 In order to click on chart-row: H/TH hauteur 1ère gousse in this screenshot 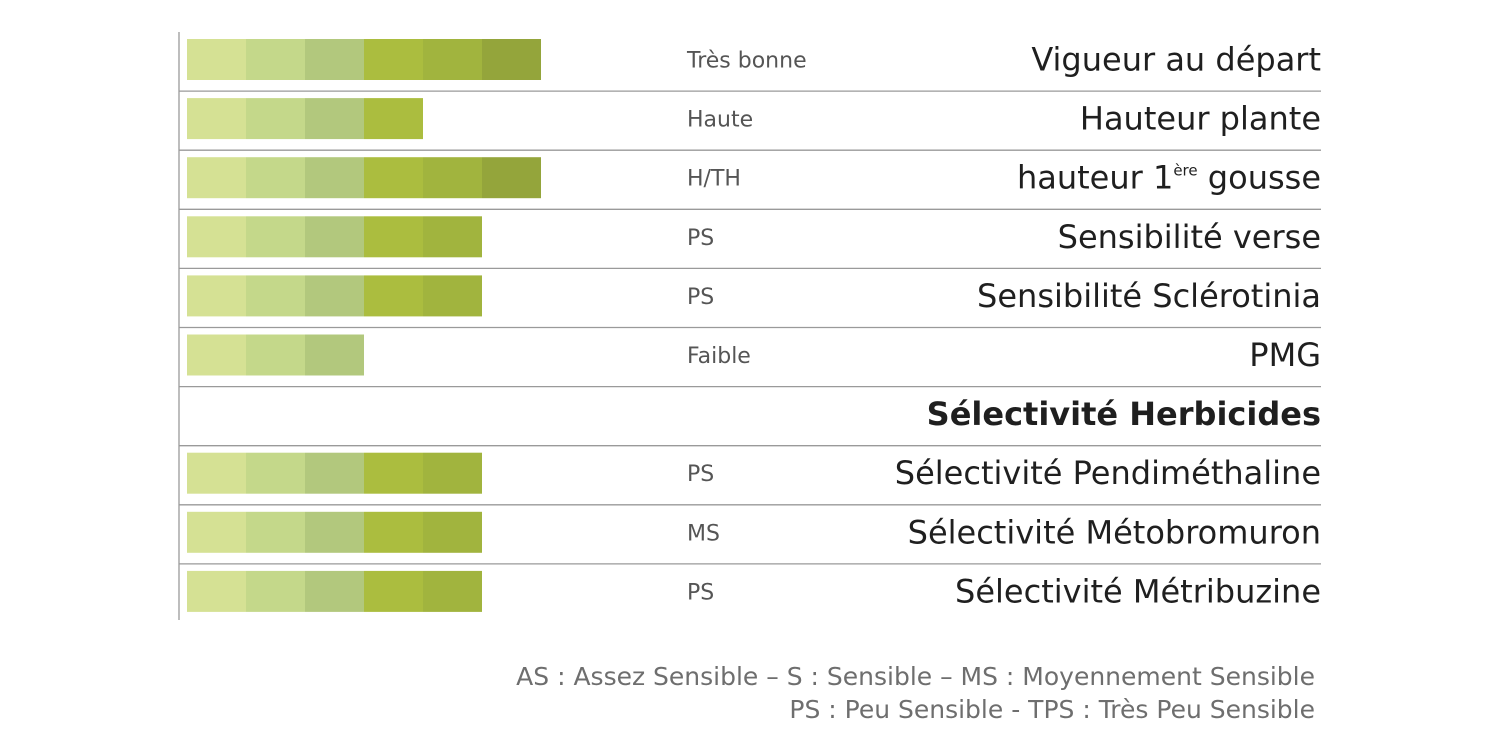, I will do `click(750, 183)`.